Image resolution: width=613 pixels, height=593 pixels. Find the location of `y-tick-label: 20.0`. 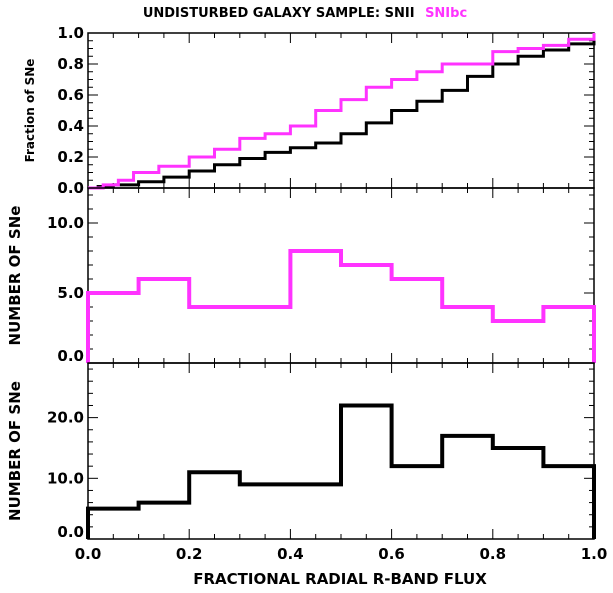

y-tick-label: 20.0 is located at coordinates (65, 418).